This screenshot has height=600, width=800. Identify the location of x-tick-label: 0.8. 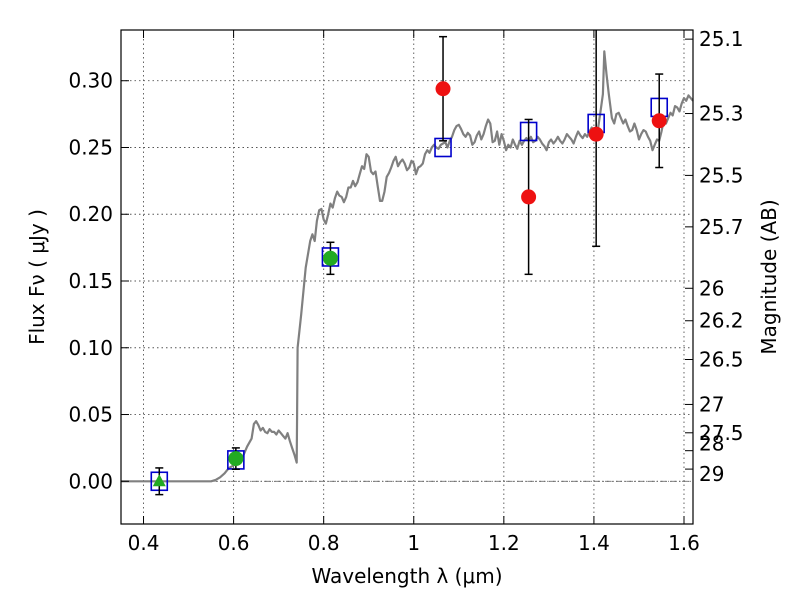
(324, 543).